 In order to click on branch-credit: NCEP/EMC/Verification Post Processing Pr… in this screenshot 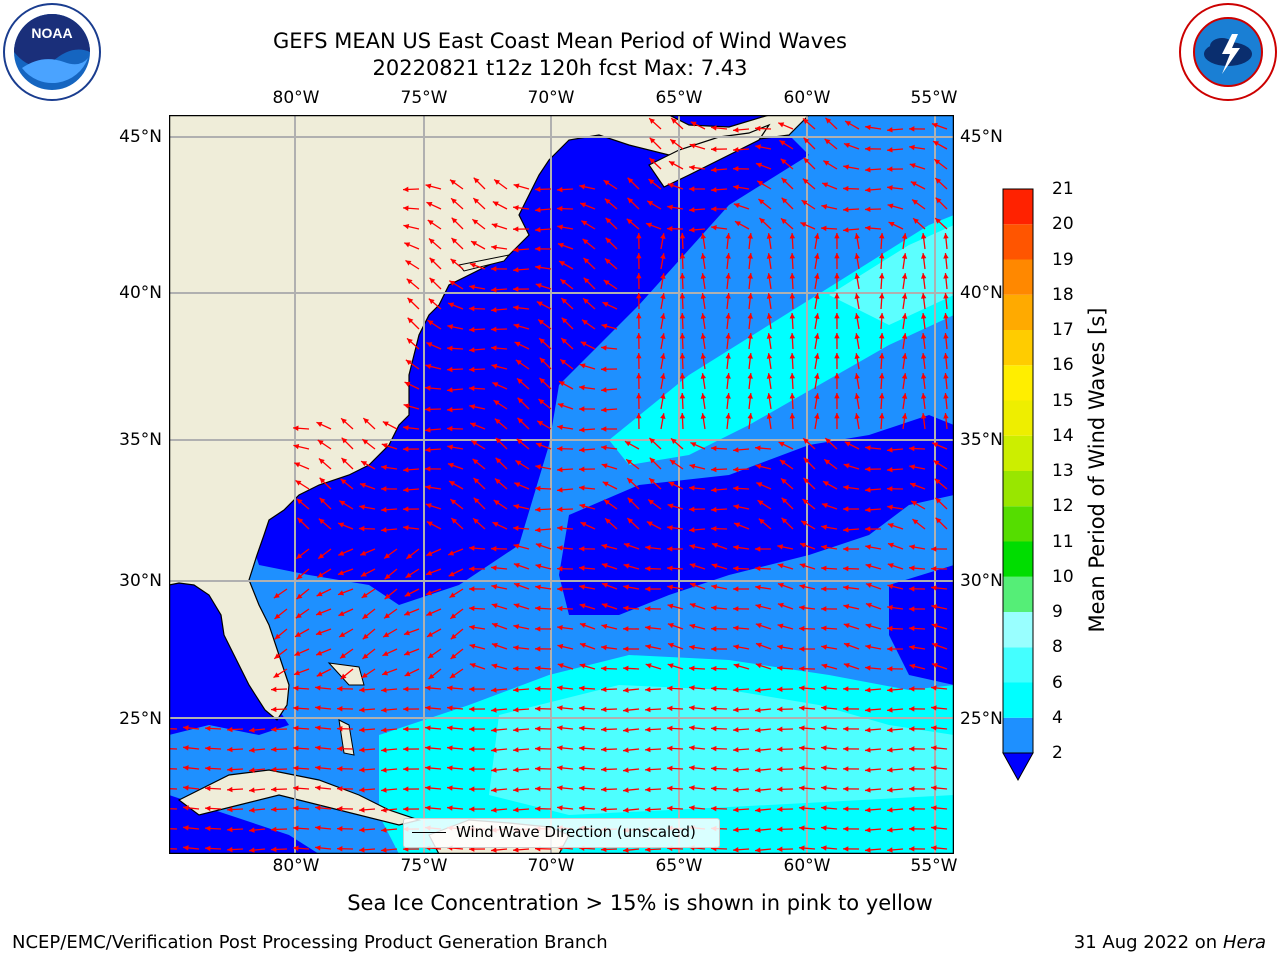, I will do `click(310, 942)`.